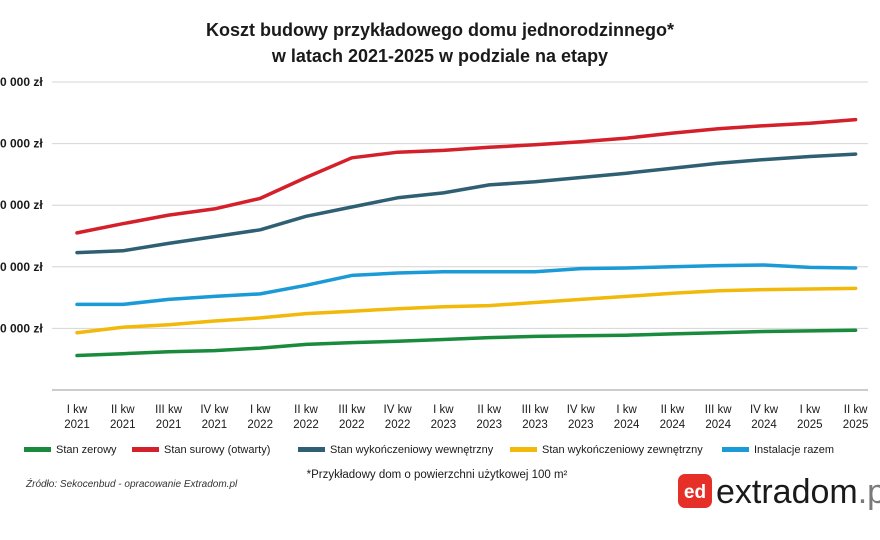  I want to click on brand-name-suffix: .pl, so click(869, 492).